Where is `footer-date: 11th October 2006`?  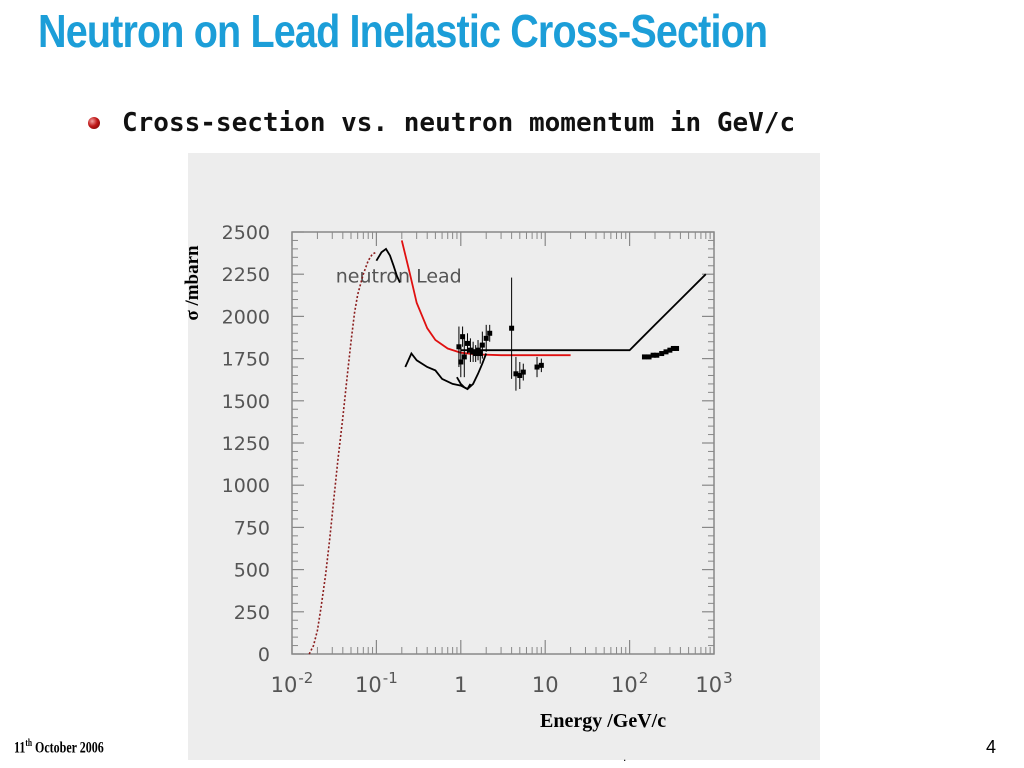
footer-date: 11th October 2006 is located at coordinates (59, 747).